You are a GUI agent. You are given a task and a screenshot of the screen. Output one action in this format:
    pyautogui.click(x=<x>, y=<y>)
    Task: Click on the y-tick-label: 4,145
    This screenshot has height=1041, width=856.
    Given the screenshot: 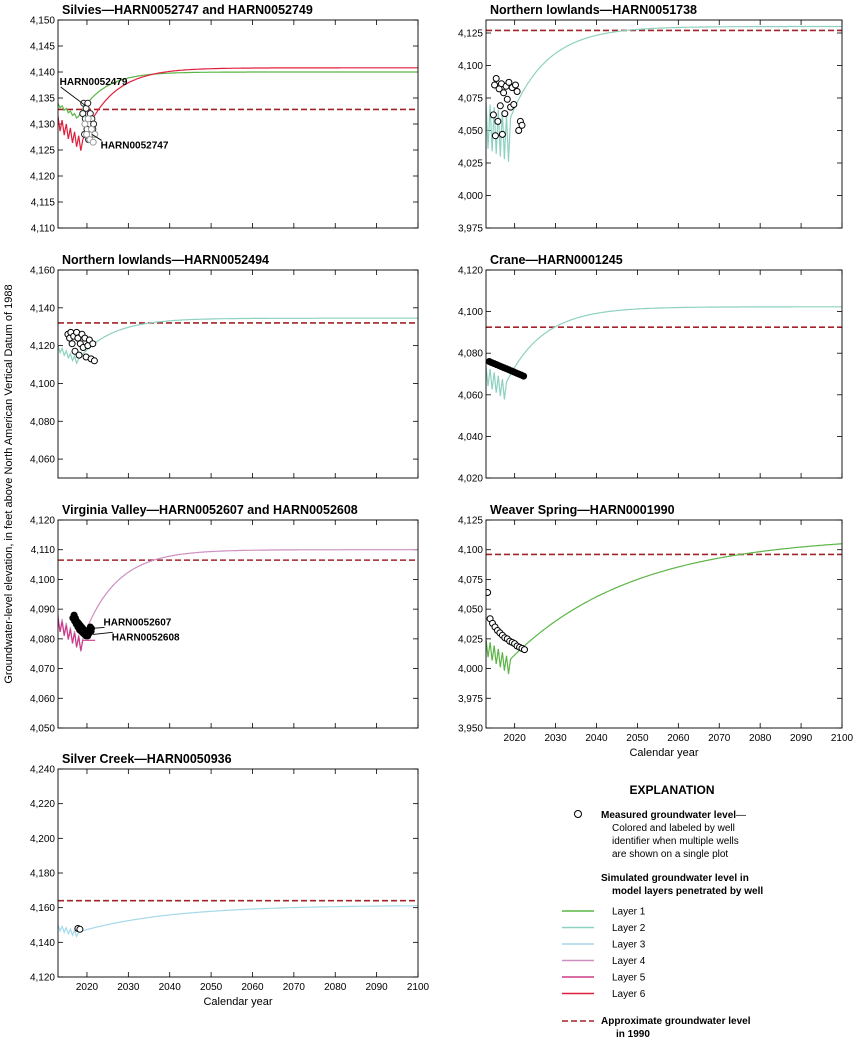 What is the action you would take?
    pyautogui.click(x=42, y=47)
    